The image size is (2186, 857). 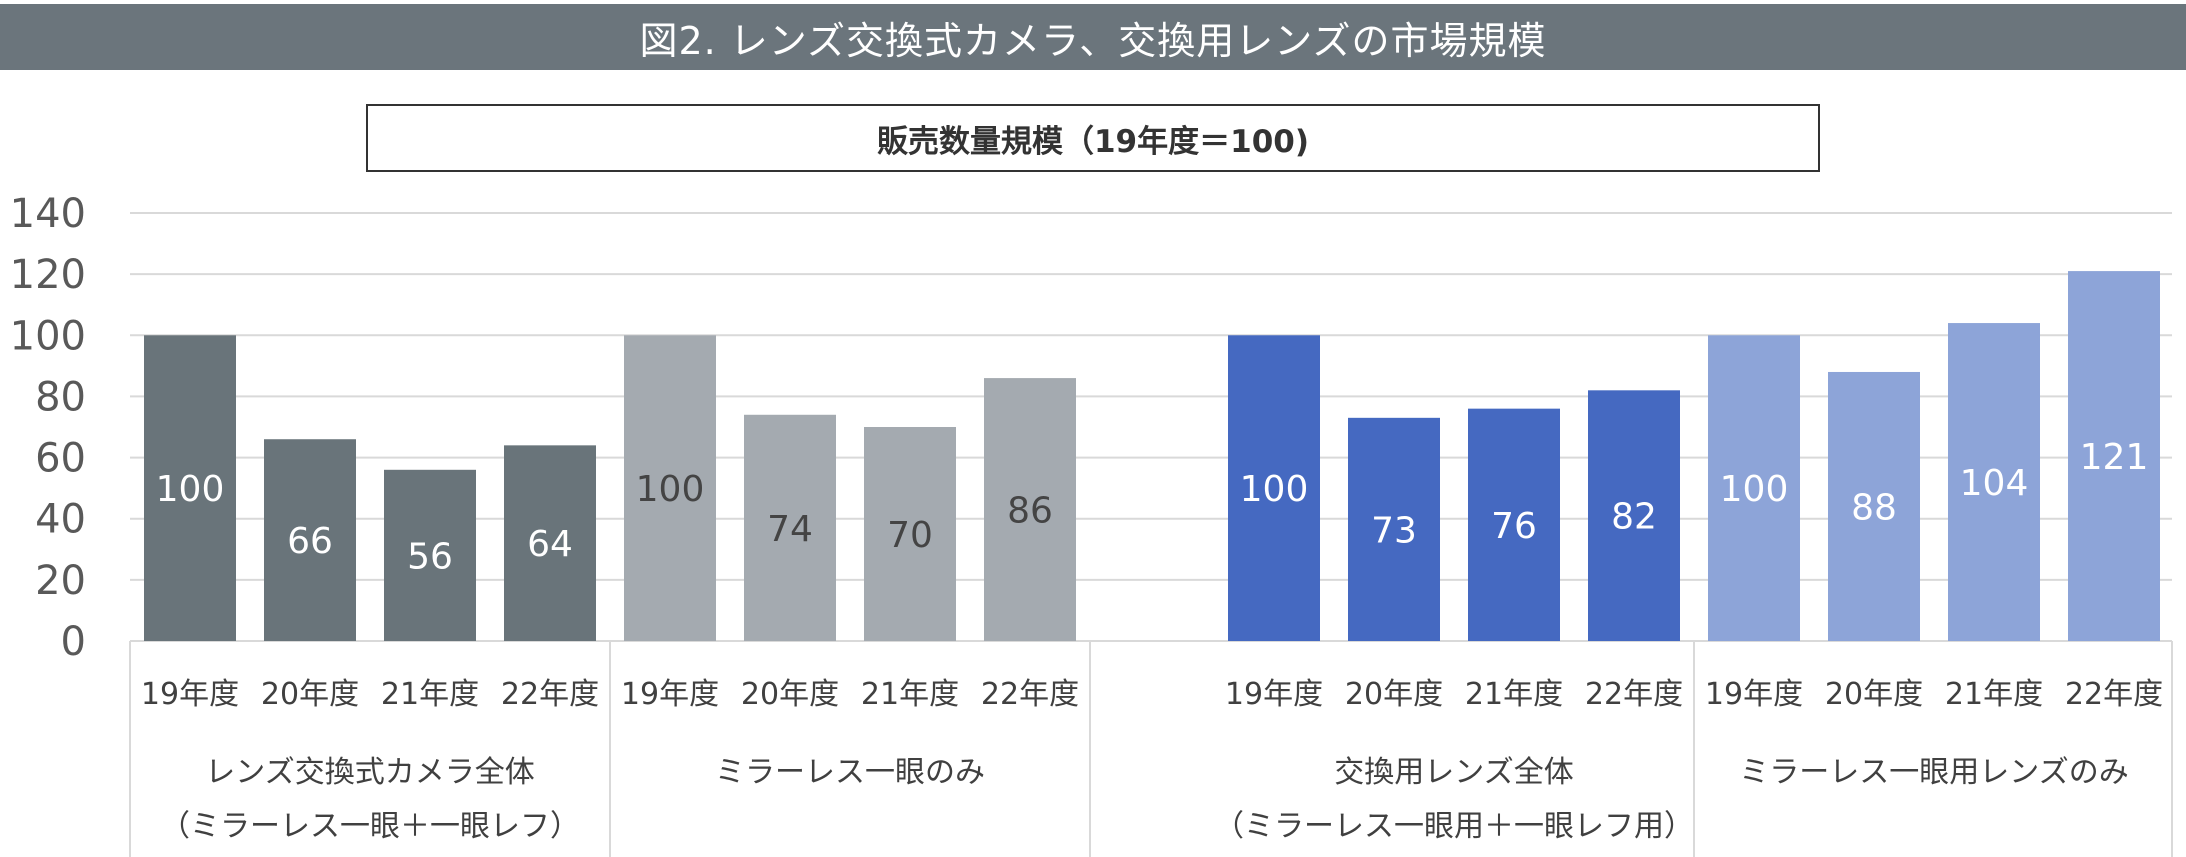 I want to click on data-label: 66, so click(x=310, y=541).